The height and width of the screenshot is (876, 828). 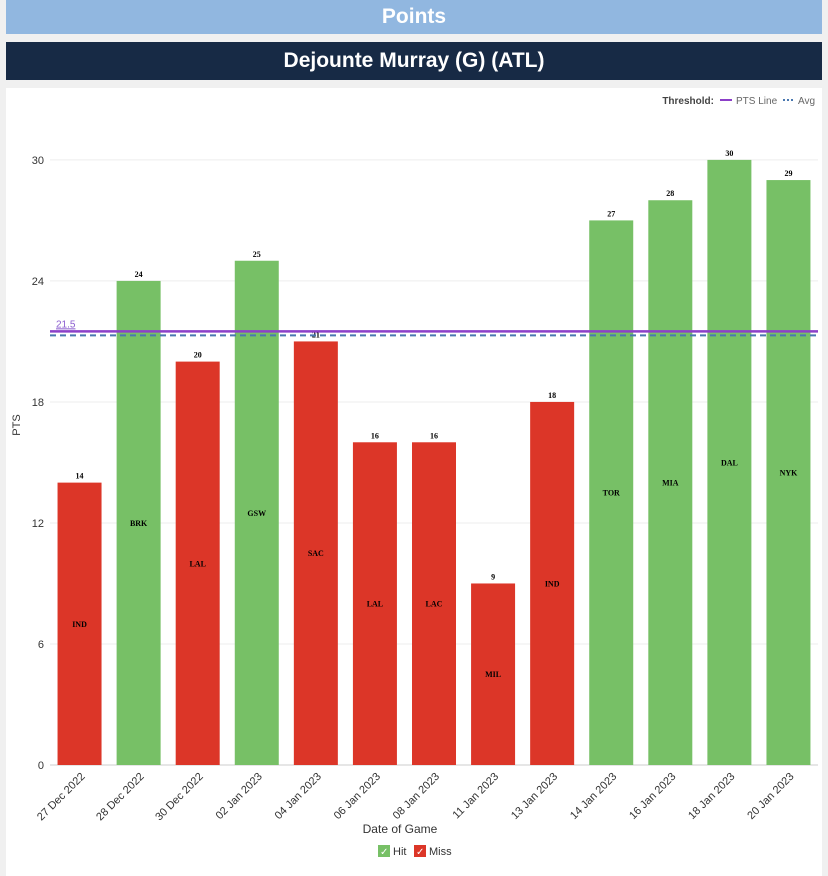 I want to click on bar-opponent-label: MIA, so click(x=670, y=483).